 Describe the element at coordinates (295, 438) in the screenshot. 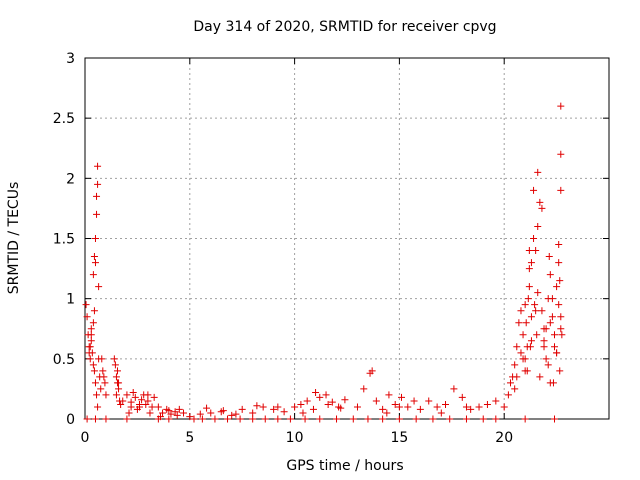

I see `x-tick-label: 10` at that location.